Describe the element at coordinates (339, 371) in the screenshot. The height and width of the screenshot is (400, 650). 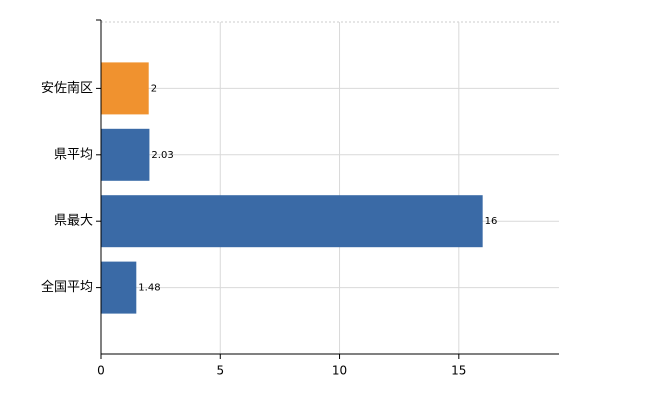
I see `x-tick-label: 10` at that location.